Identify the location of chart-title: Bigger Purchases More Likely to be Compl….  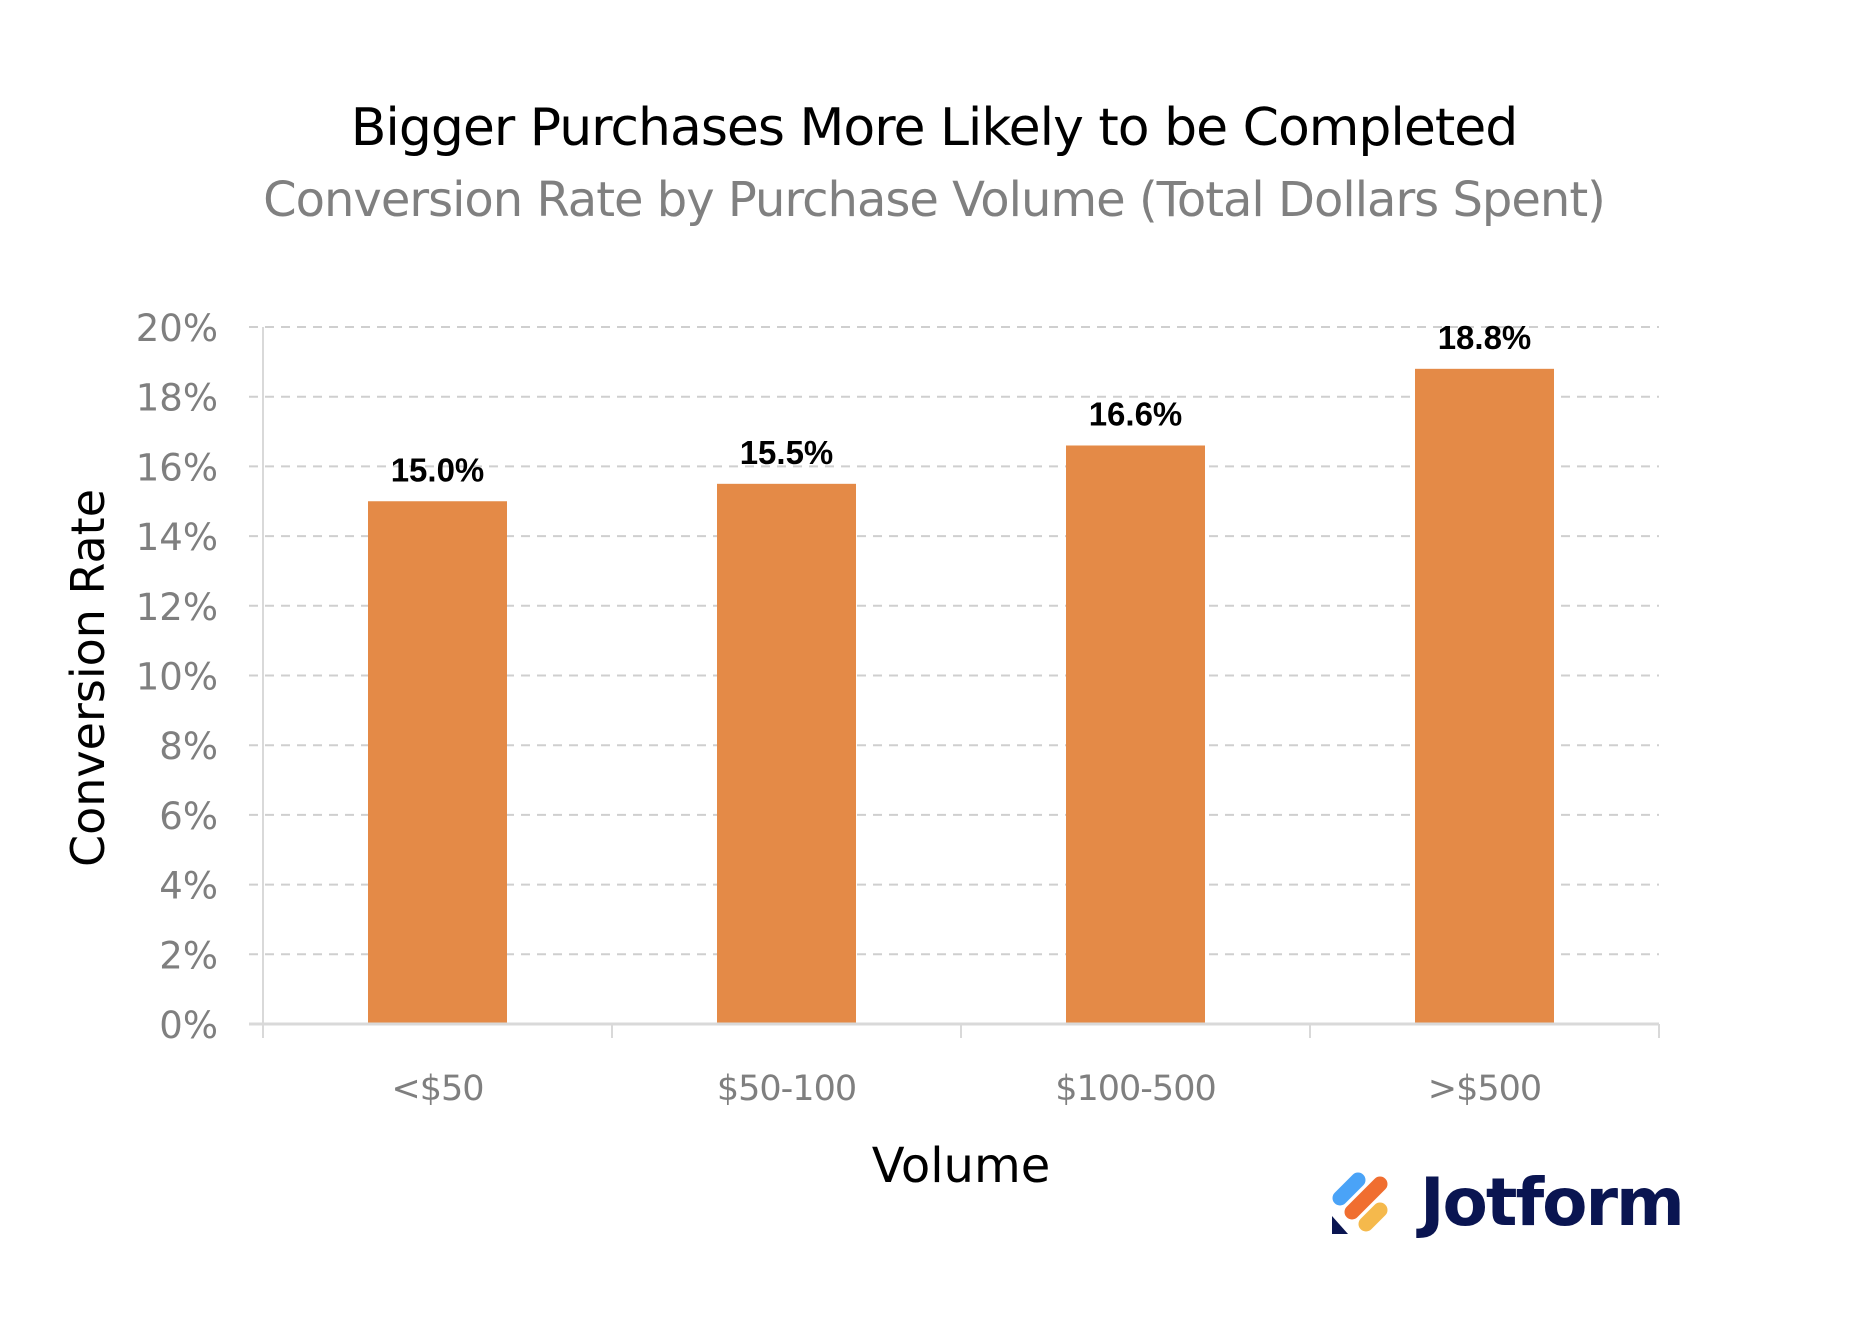
(934, 128).